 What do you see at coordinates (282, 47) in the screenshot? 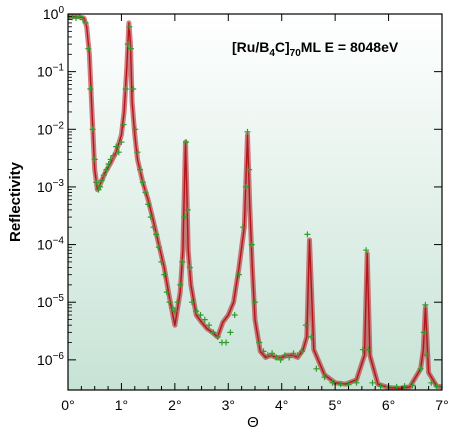
I see `annotation-mid: C]` at bounding box center [282, 47].